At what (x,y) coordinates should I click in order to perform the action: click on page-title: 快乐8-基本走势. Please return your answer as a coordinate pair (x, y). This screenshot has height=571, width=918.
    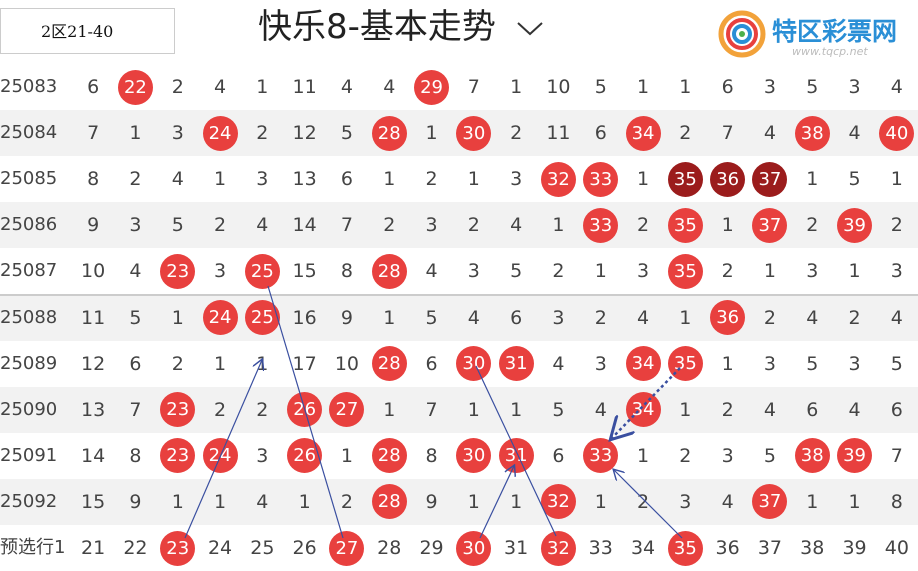
    Looking at the image, I should click on (401, 27).